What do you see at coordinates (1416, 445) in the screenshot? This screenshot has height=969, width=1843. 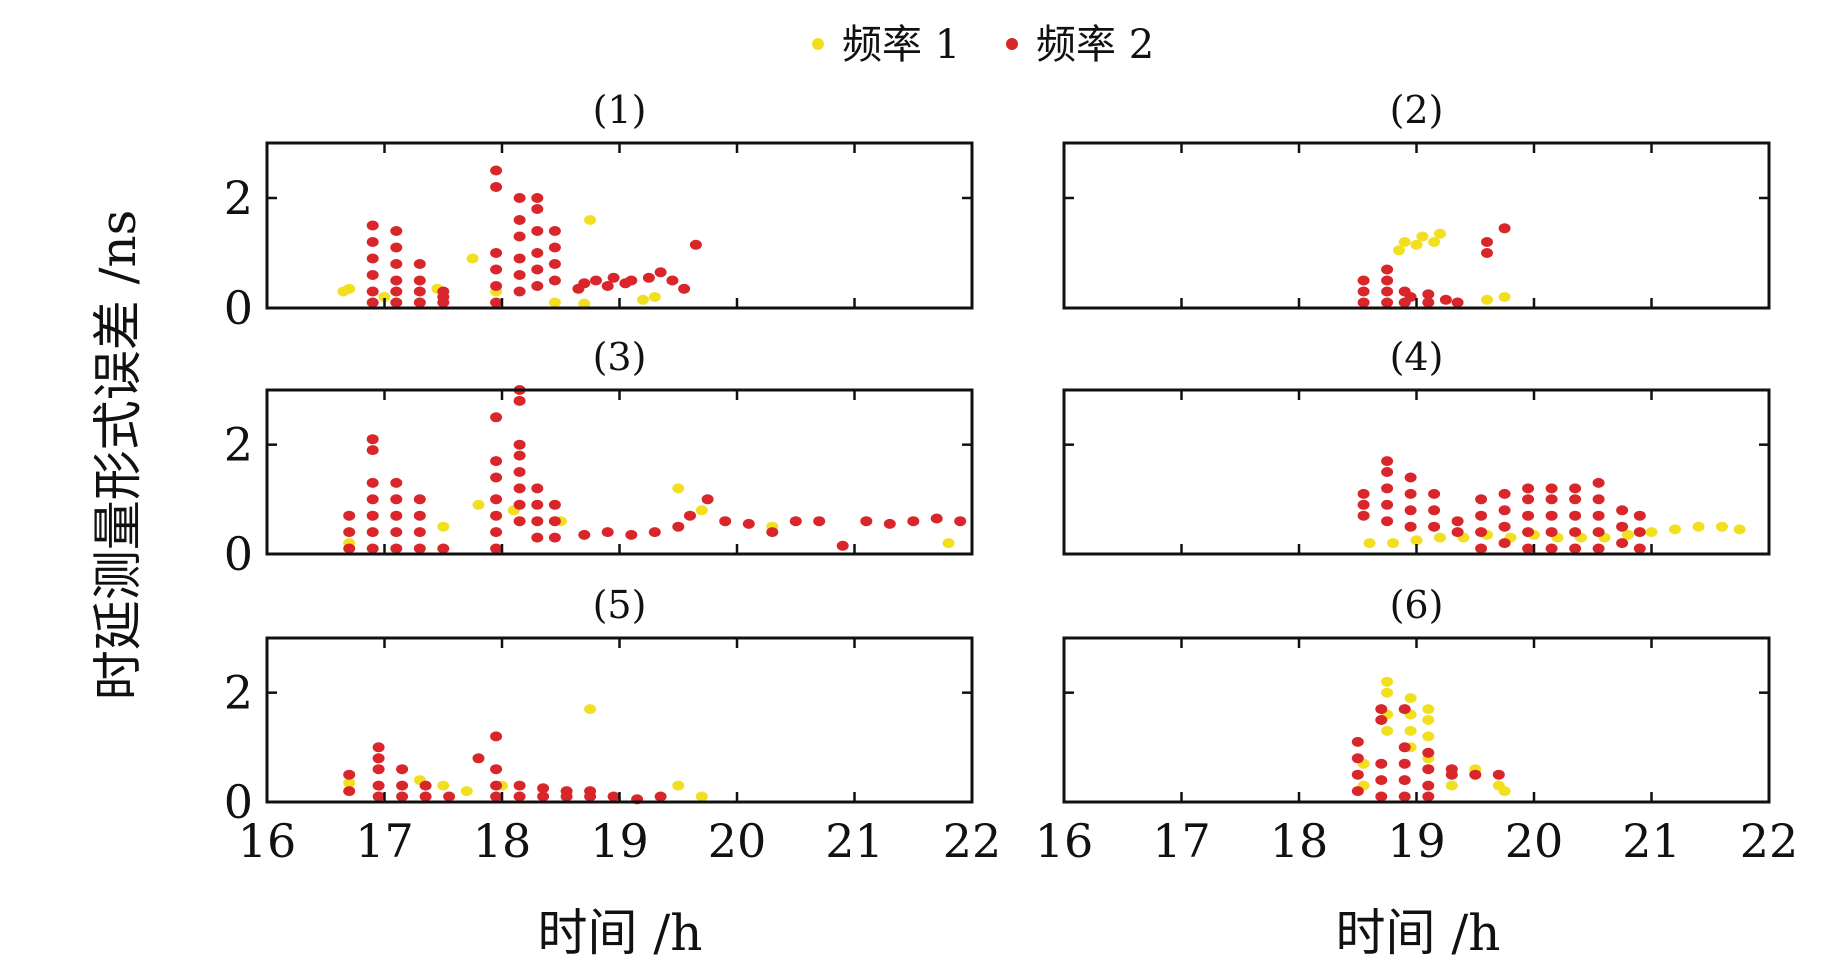 I see `panel-4: (4)` at bounding box center [1416, 445].